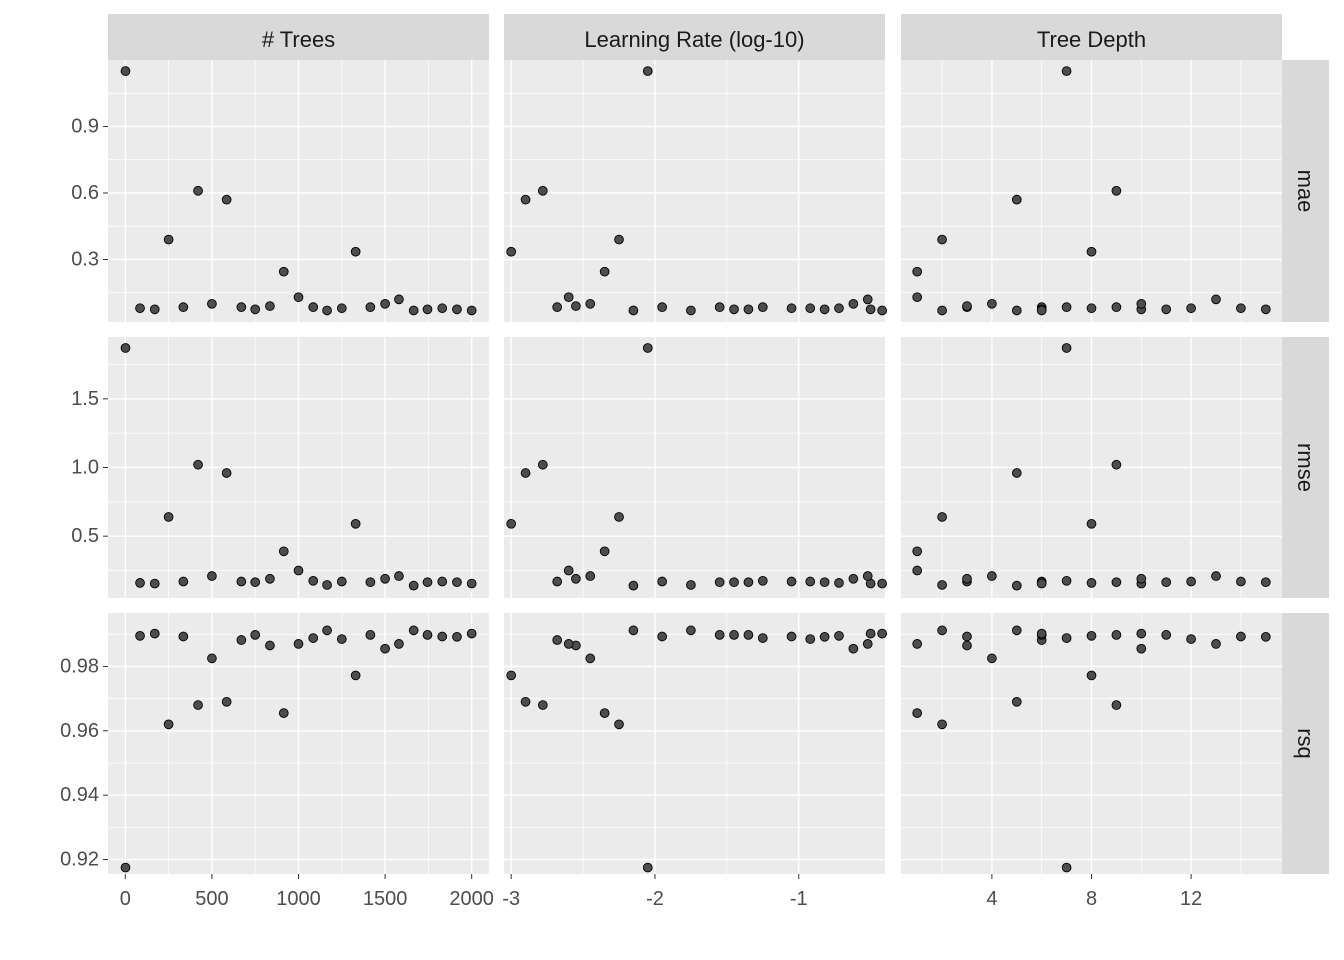 Image resolution: width=1344 pixels, height=960 pixels. Describe the element at coordinates (298, 191) in the screenshot. I see `panel-mae-trees` at that location.